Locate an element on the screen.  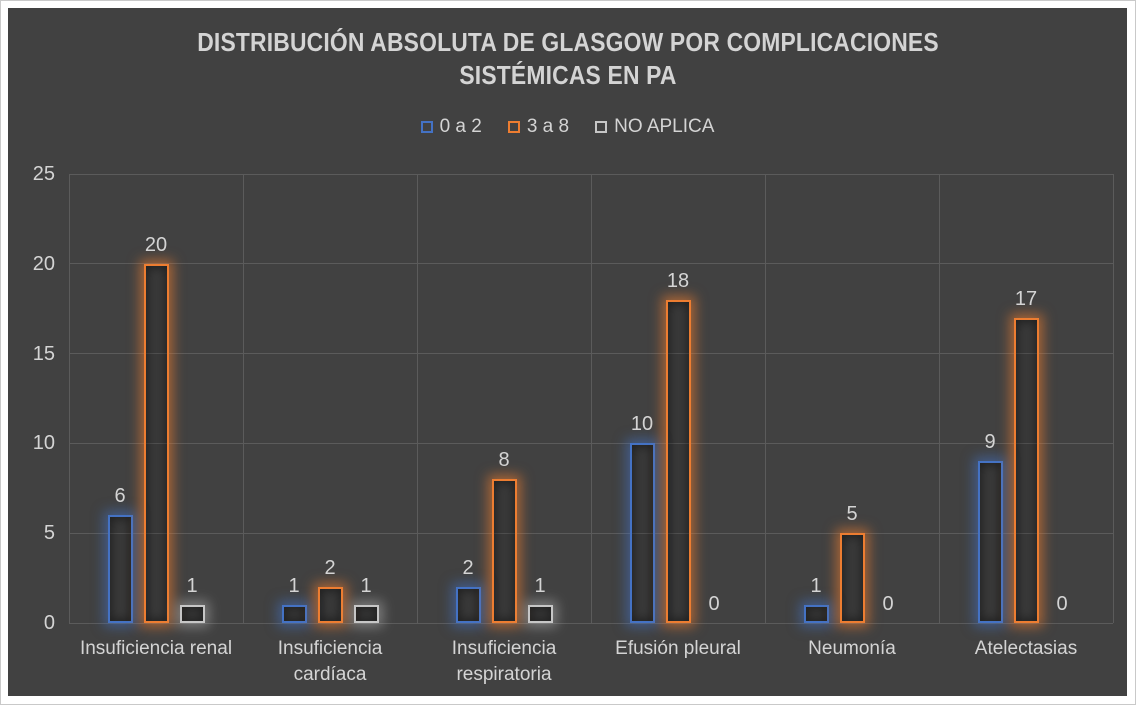
category-label-insuficiencia-renal: Insuficiencia renal is located at coordinates (156, 648).